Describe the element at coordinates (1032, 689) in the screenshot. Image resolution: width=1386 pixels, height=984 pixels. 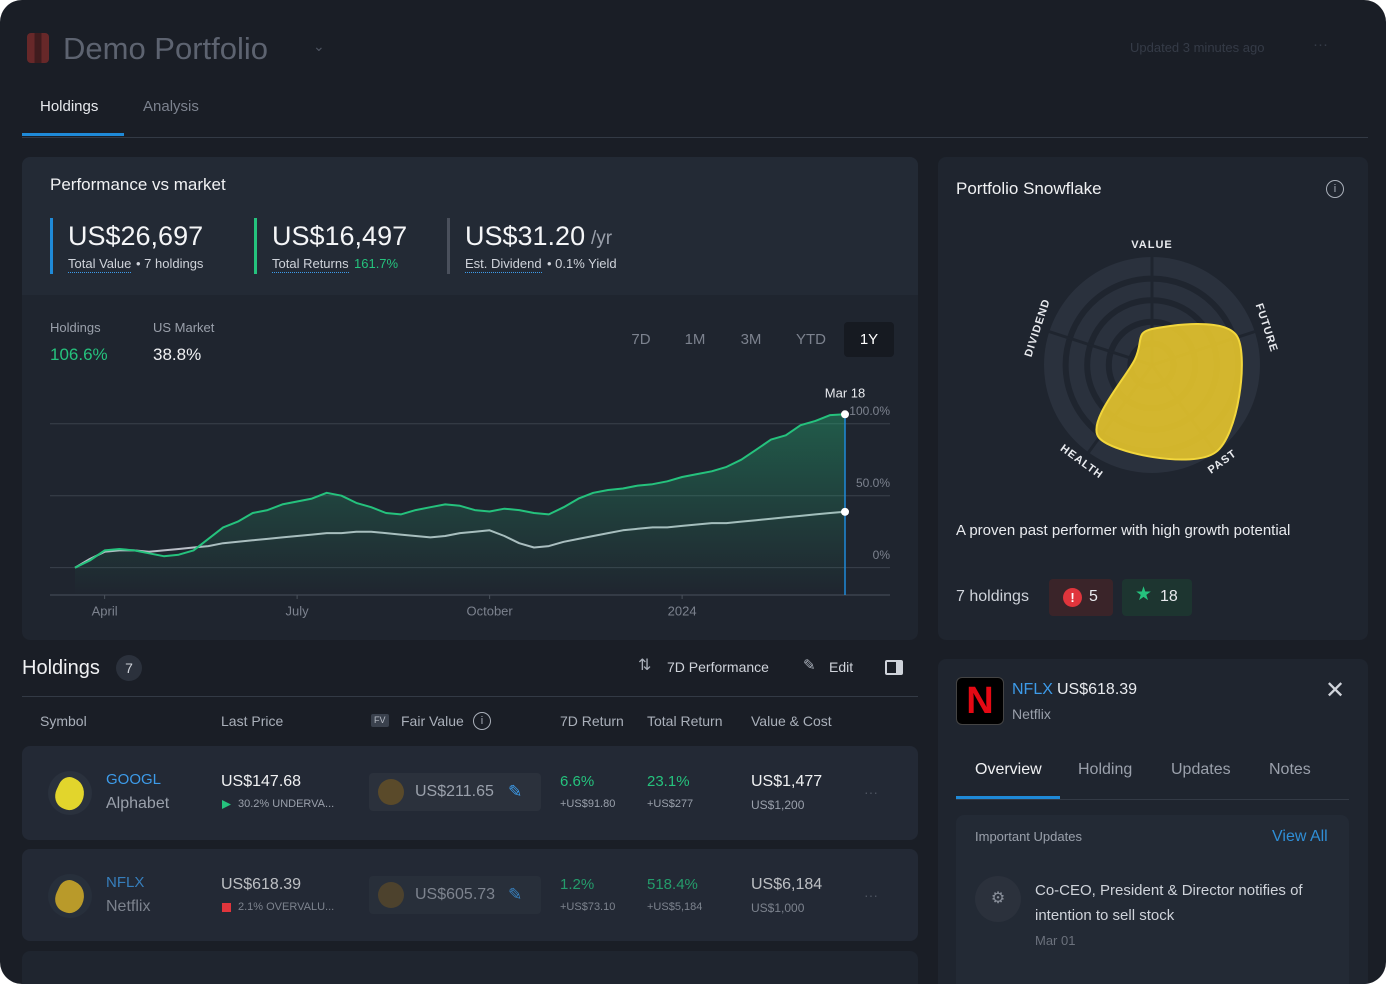
I see `detail-ticker: NFLX` at that location.